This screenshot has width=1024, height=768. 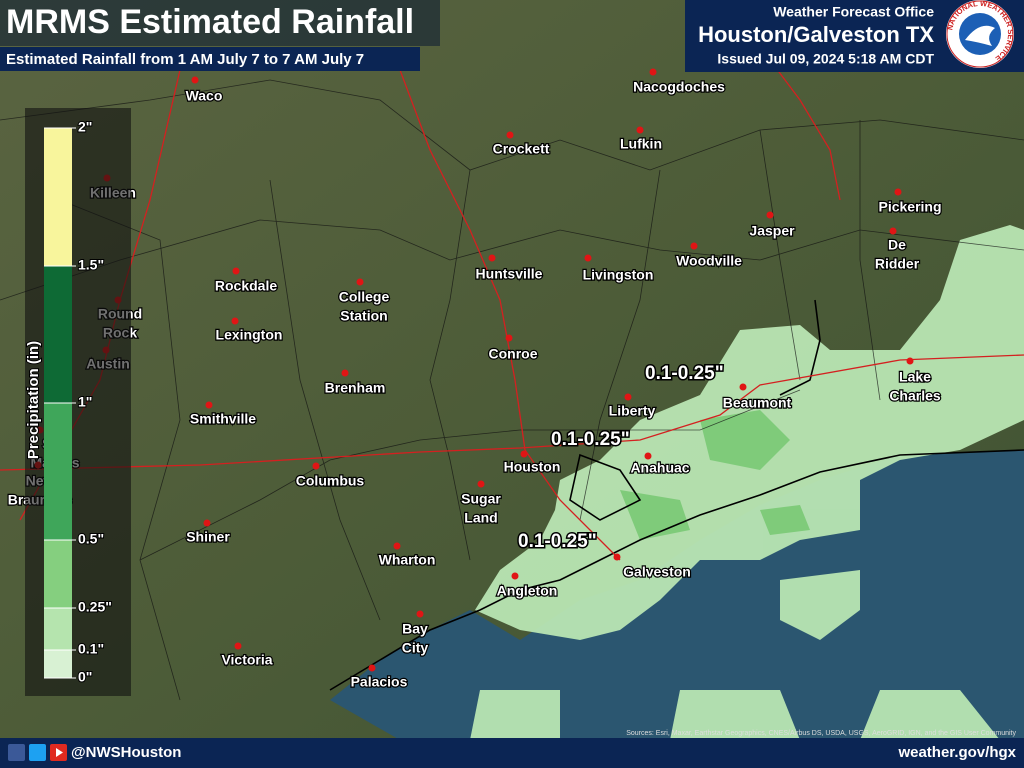 I want to click on annotations: 0.1-0.25" 0.1-0.25" 0.1-0.25", so click(x=621, y=458).